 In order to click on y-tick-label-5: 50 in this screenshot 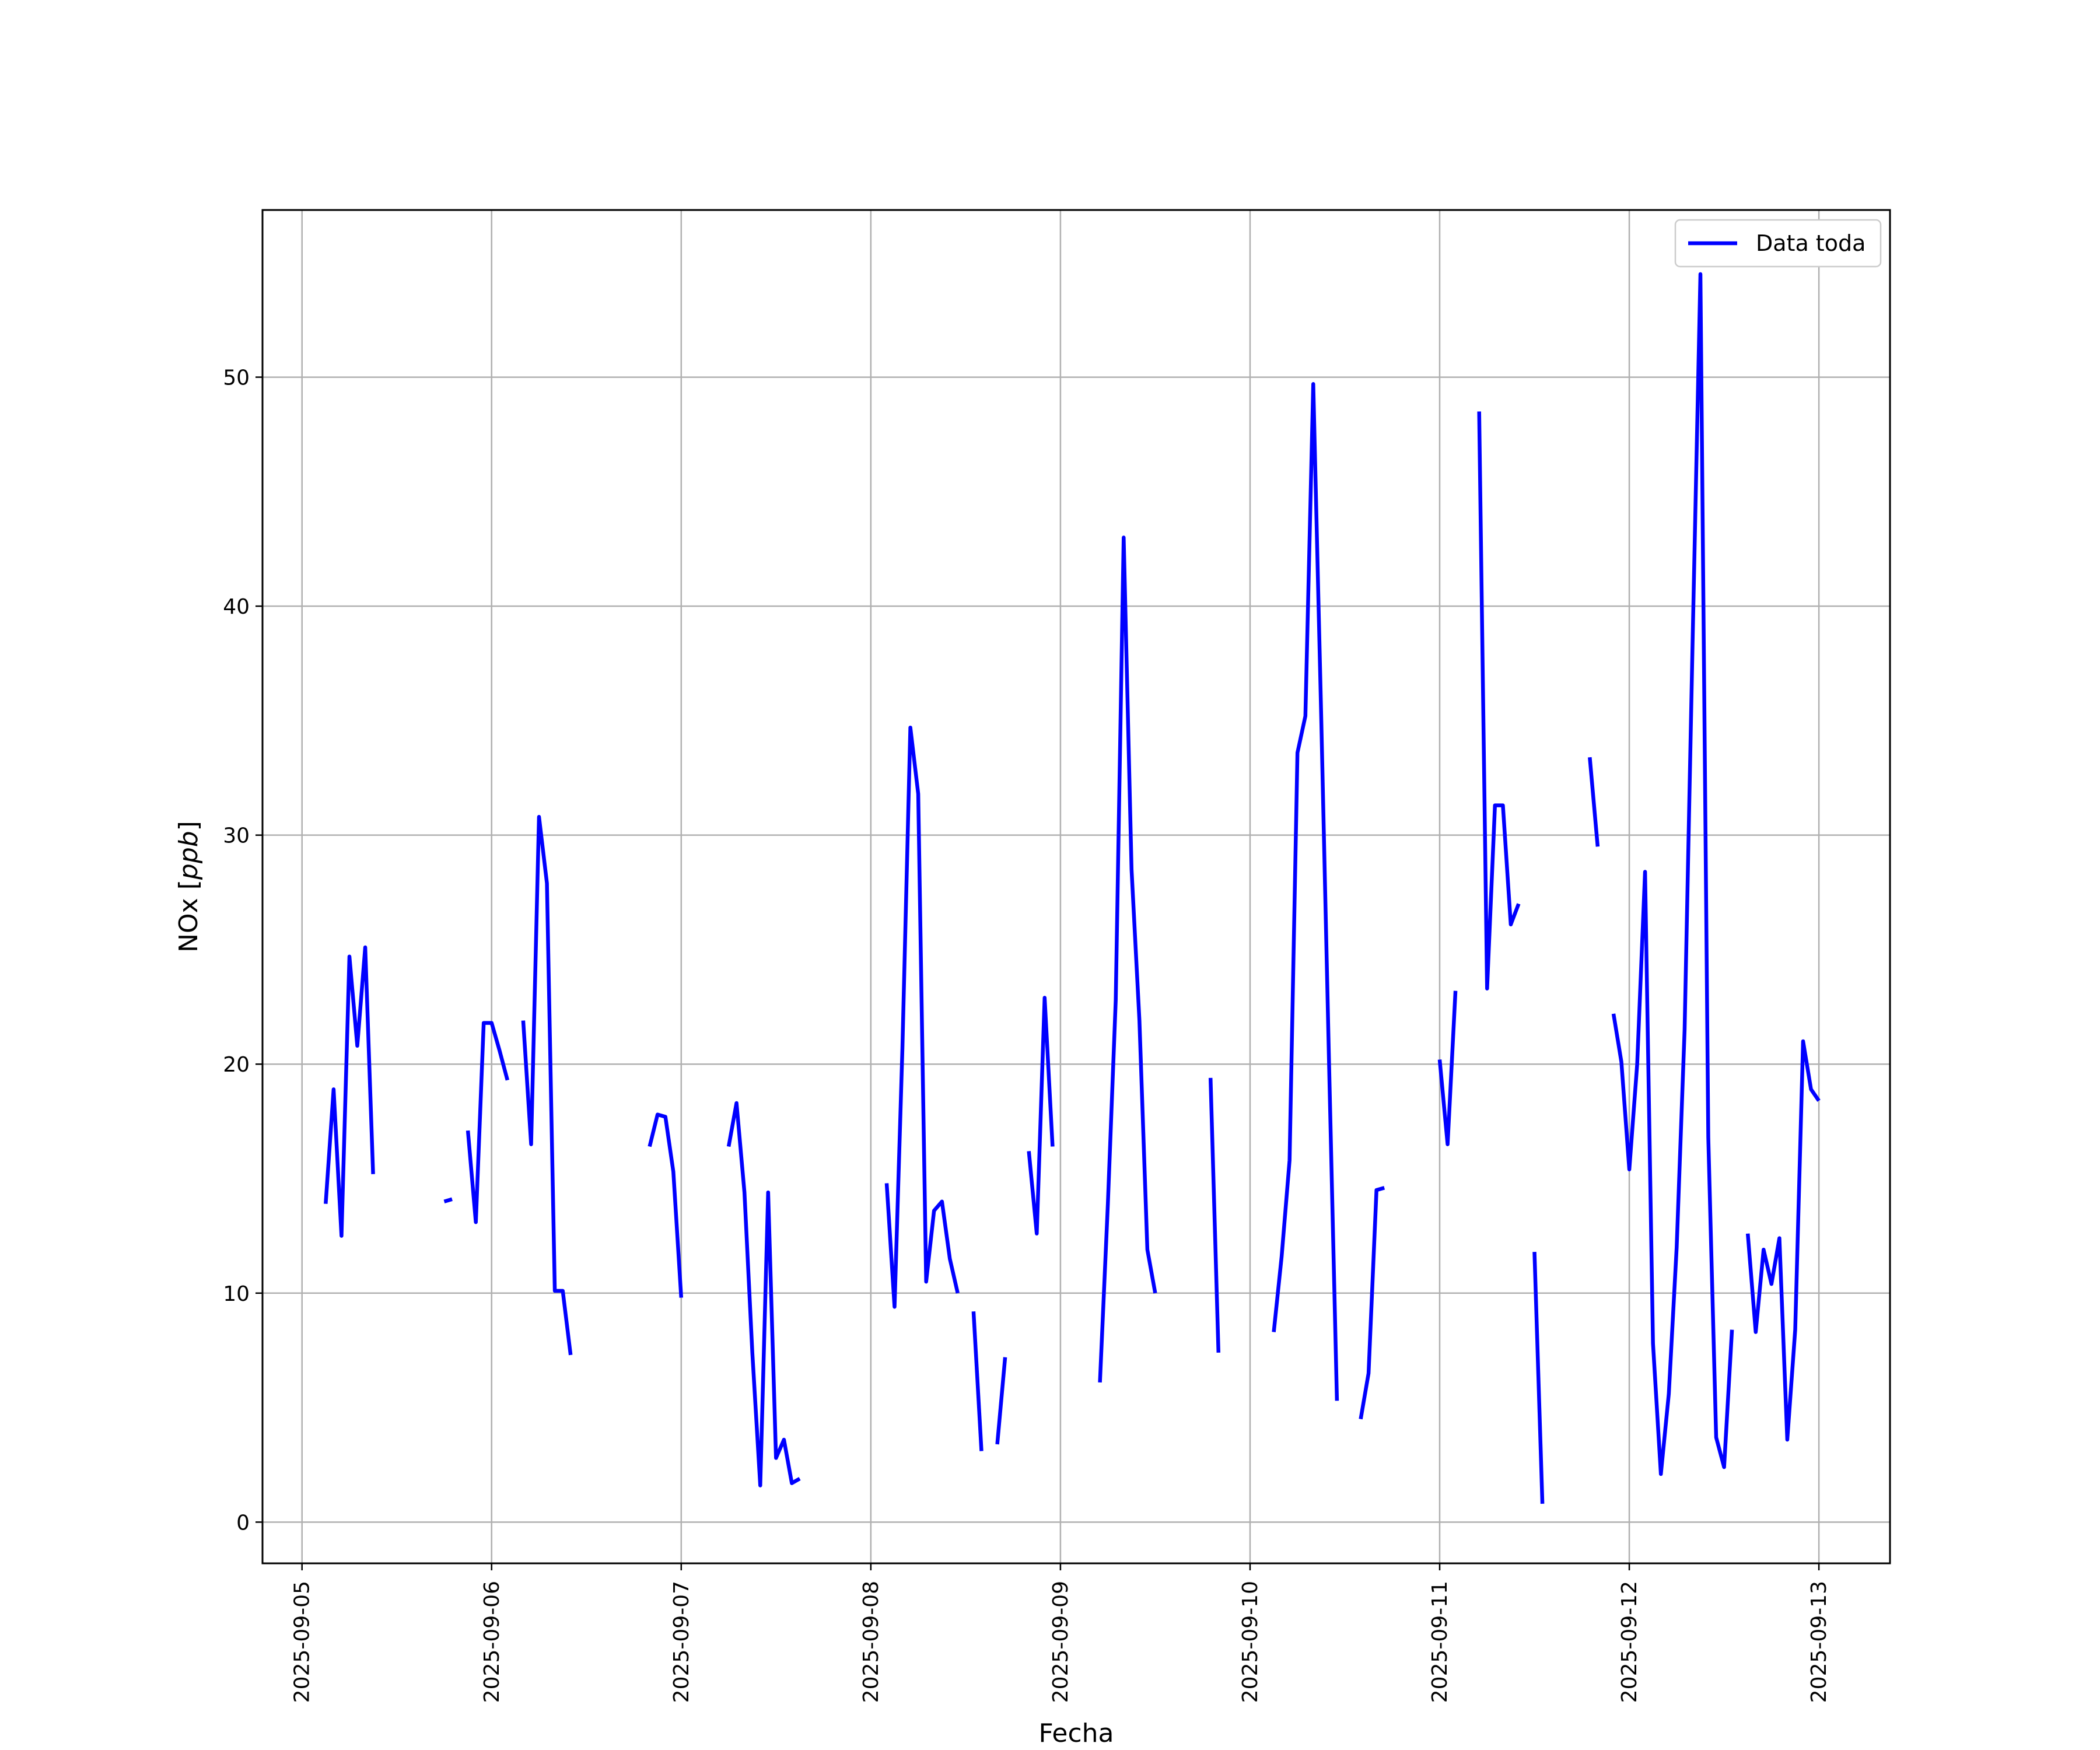, I will do `click(236, 378)`.